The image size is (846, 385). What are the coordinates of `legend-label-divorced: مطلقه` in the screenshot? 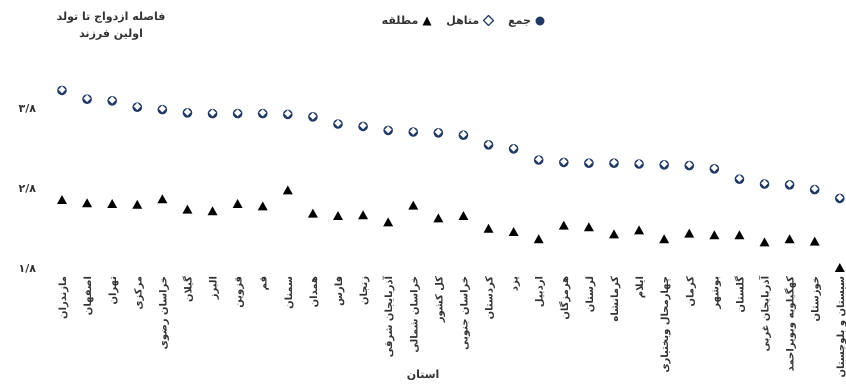 It's located at (400, 20).